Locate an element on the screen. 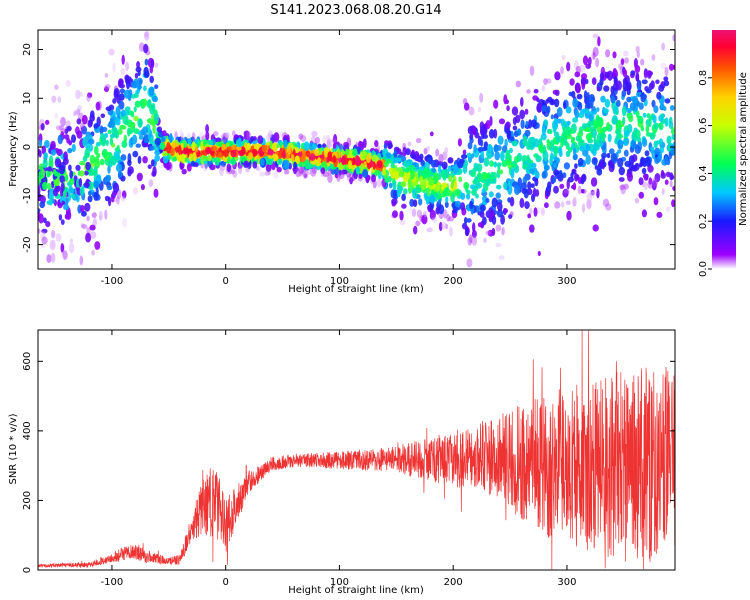  y-tick-label: 600 is located at coordinates (27, 361).